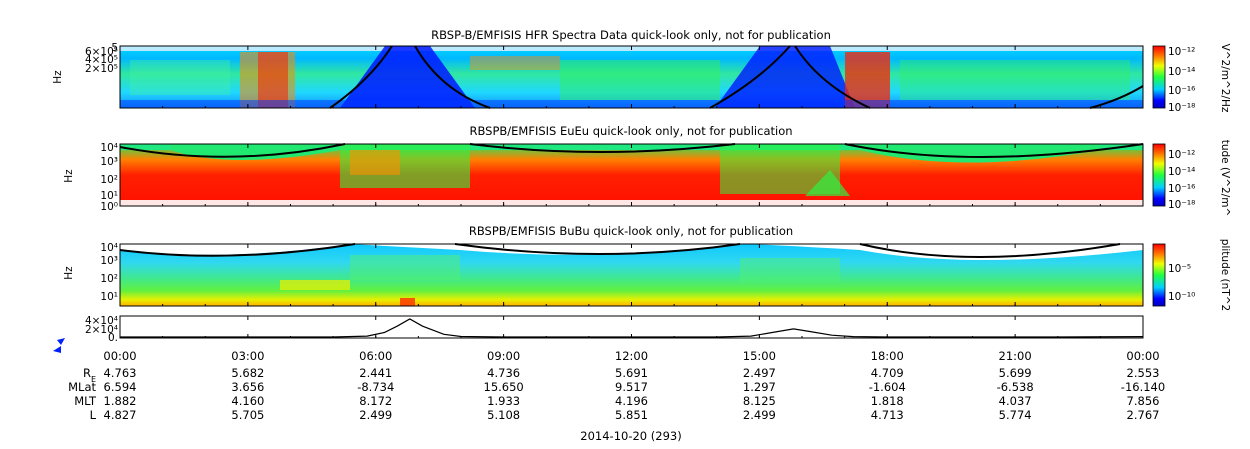 The image size is (1250, 449). What do you see at coordinates (1181, 205) in the screenshot?
I see `cbar-tick: 10⁻¹⁸` at bounding box center [1181, 205].